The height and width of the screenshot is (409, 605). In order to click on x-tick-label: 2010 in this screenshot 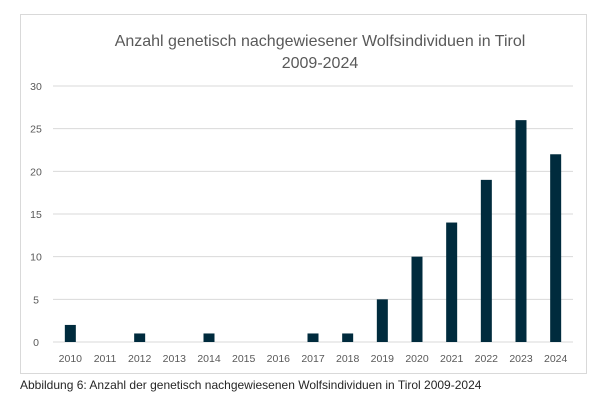, I will do `click(71, 359)`.